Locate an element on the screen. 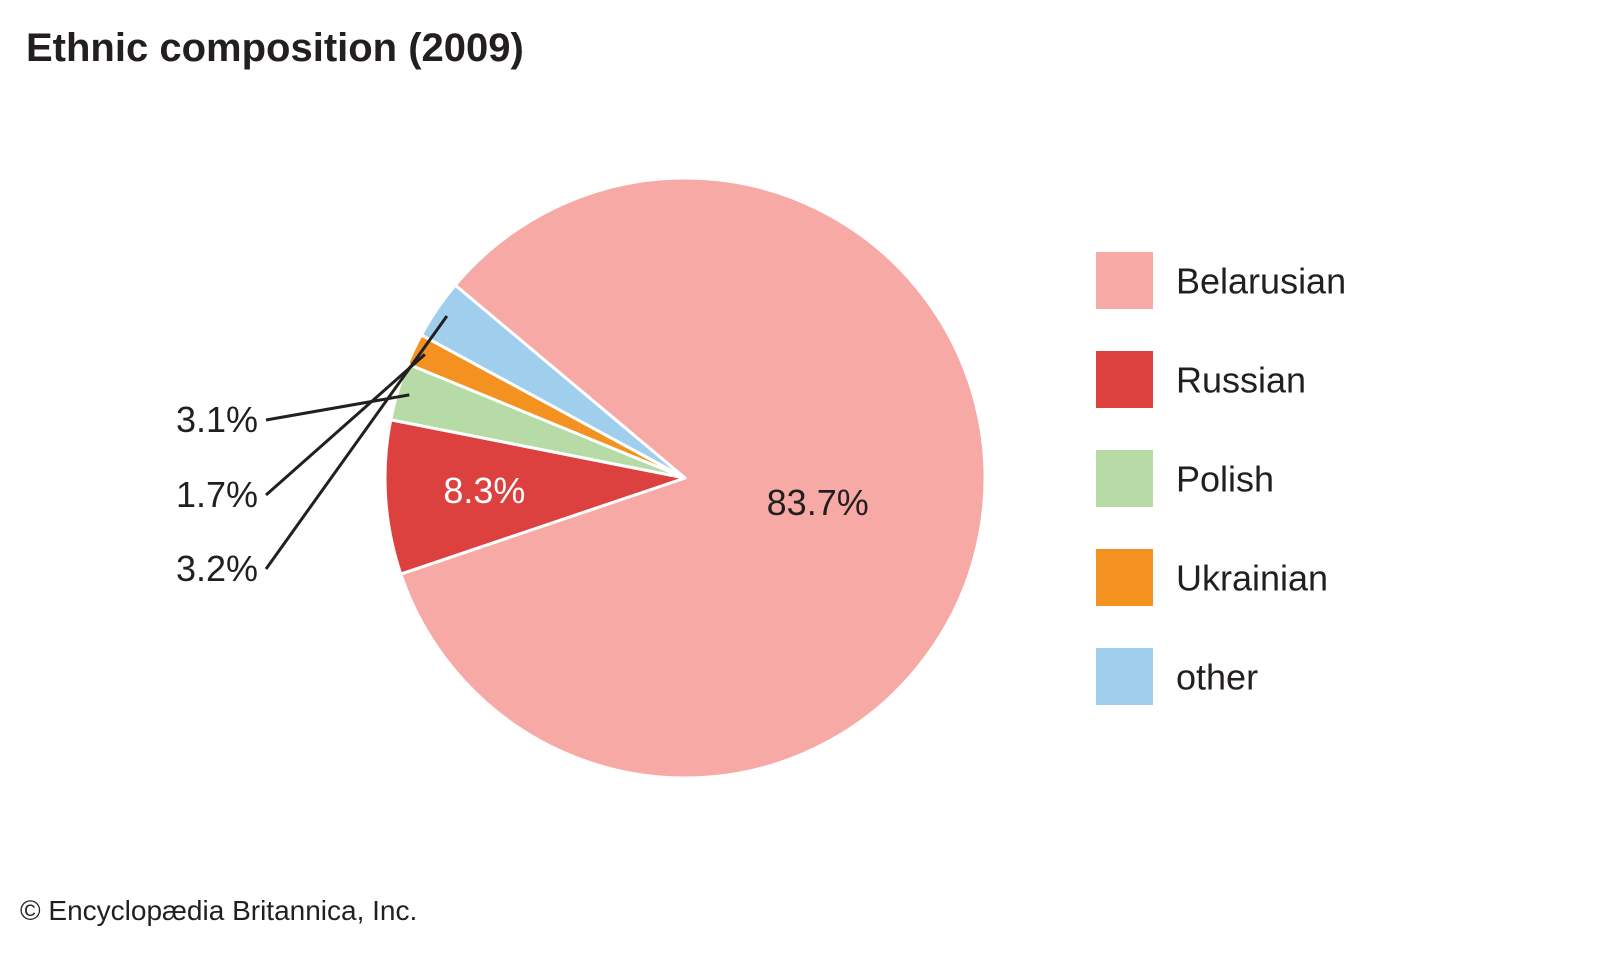 The height and width of the screenshot is (960, 1600). legend-swatch-ukrainian is located at coordinates (1124, 577).